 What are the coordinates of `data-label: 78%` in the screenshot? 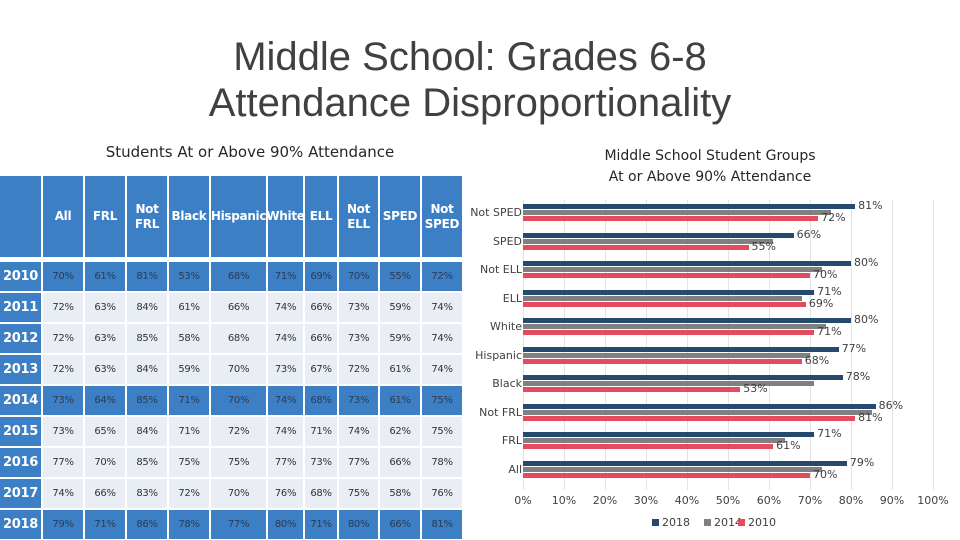 It's located at (858, 376).